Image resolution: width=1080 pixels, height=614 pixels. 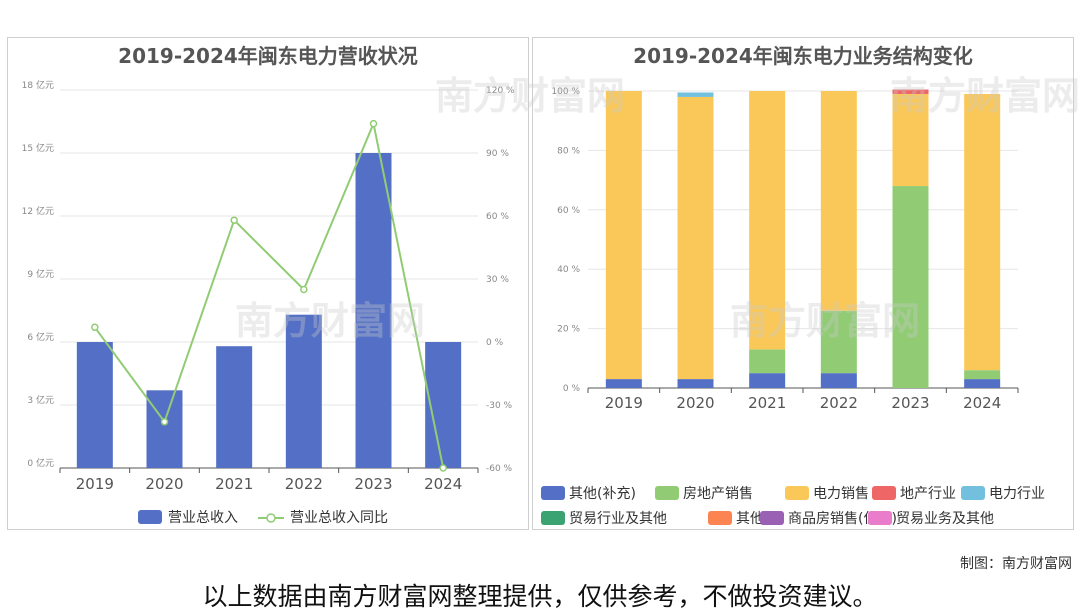 I want to click on y-left-tick-label: 0 亿元, so click(x=40, y=463).